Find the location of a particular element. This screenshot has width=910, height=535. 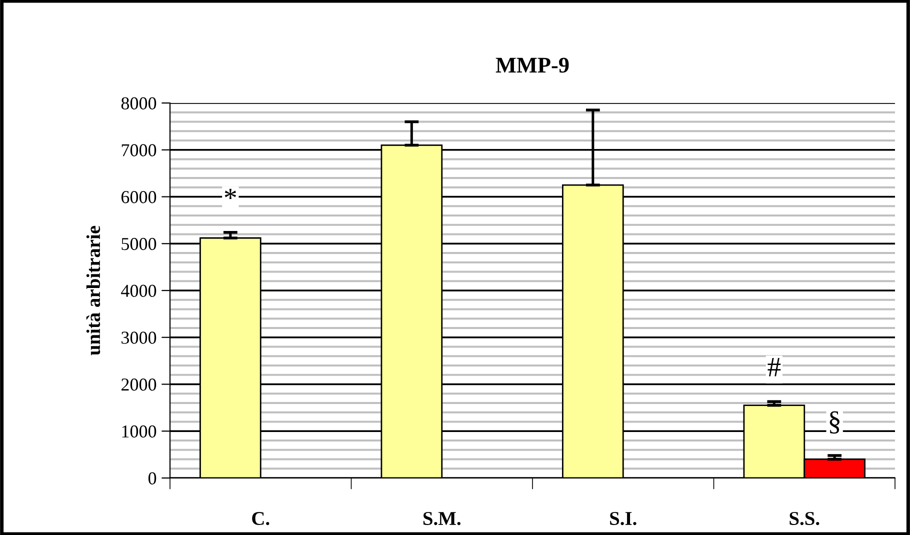

x-tick-label: S.I. is located at coordinates (623, 519).